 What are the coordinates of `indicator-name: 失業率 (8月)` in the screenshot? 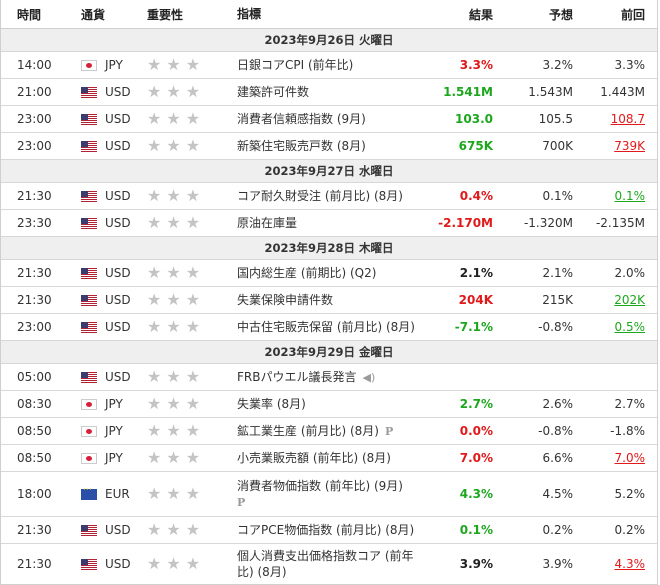 It's located at (271, 404).